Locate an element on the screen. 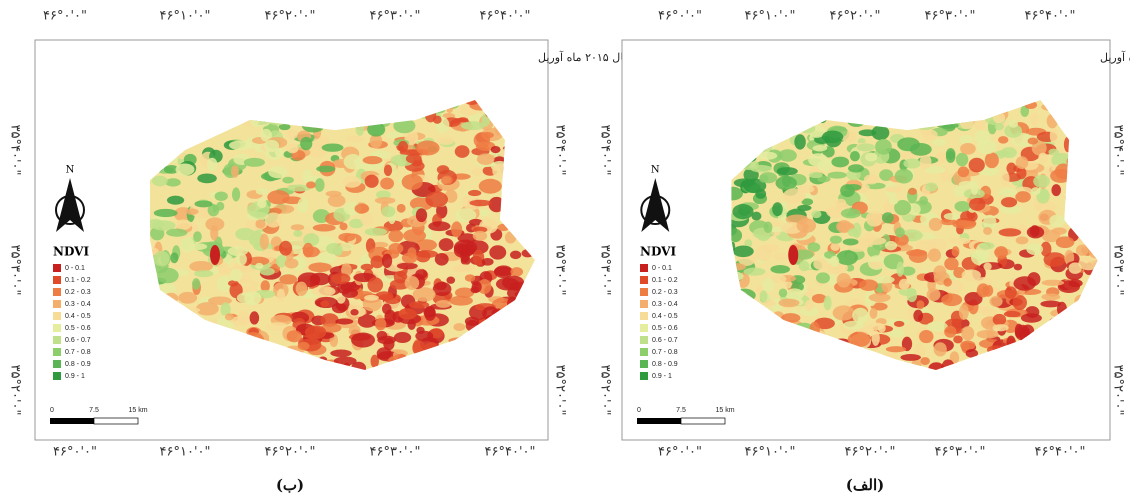 The width and height of the screenshot is (1130, 503). legend-label: 0.9 - 1 is located at coordinates (662, 376).